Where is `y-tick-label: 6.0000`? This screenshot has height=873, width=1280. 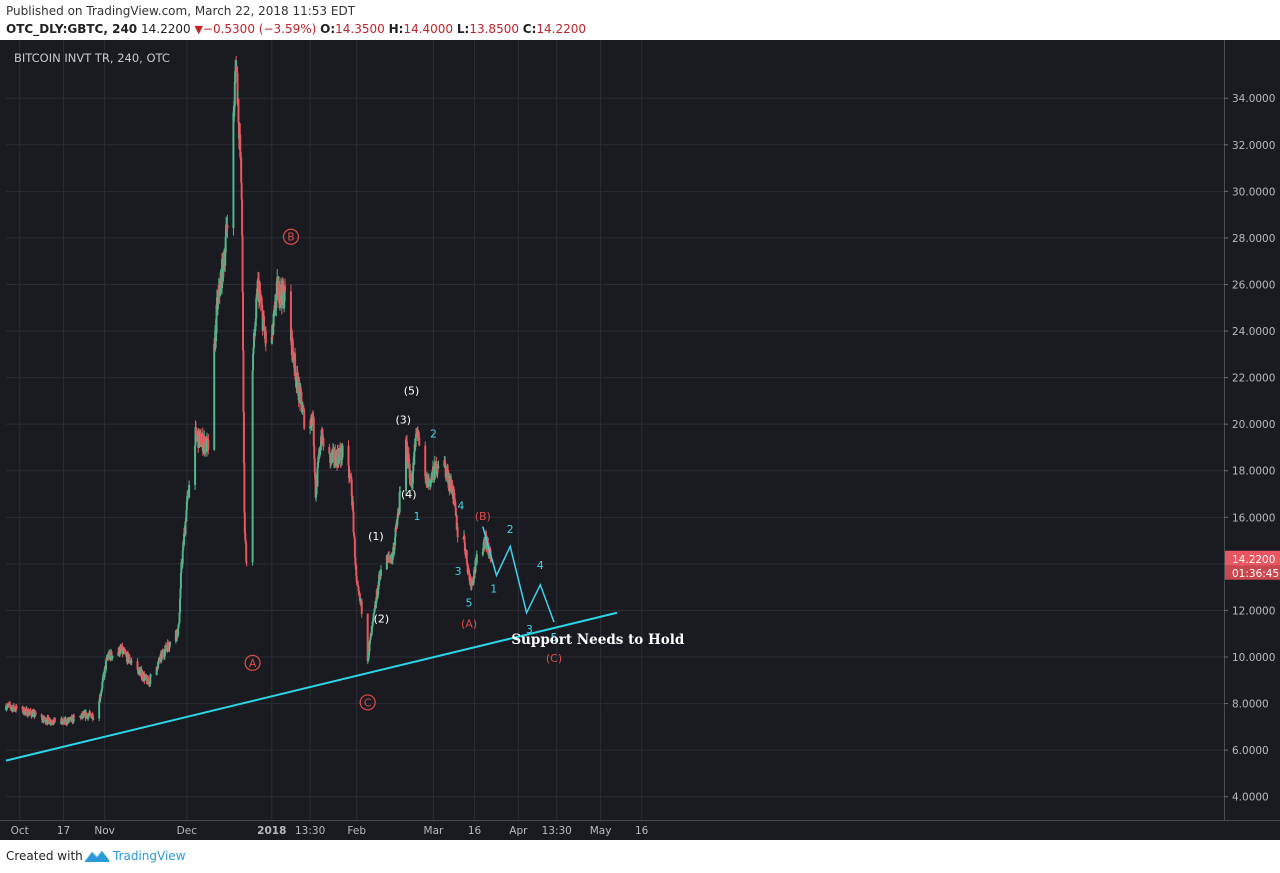 y-tick-label: 6.0000 is located at coordinates (1250, 751).